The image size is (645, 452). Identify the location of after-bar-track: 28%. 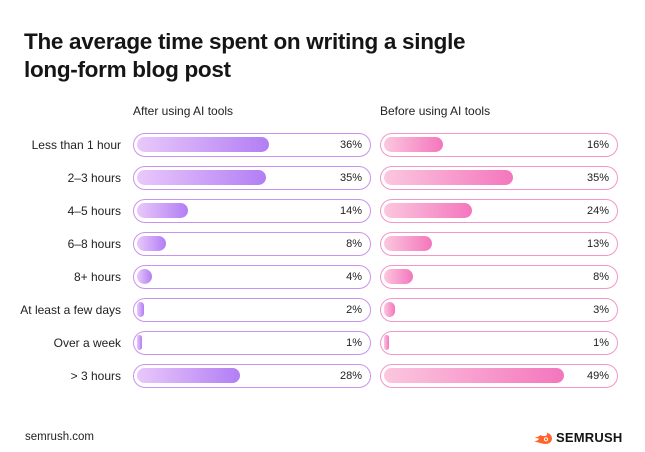
(252, 376).